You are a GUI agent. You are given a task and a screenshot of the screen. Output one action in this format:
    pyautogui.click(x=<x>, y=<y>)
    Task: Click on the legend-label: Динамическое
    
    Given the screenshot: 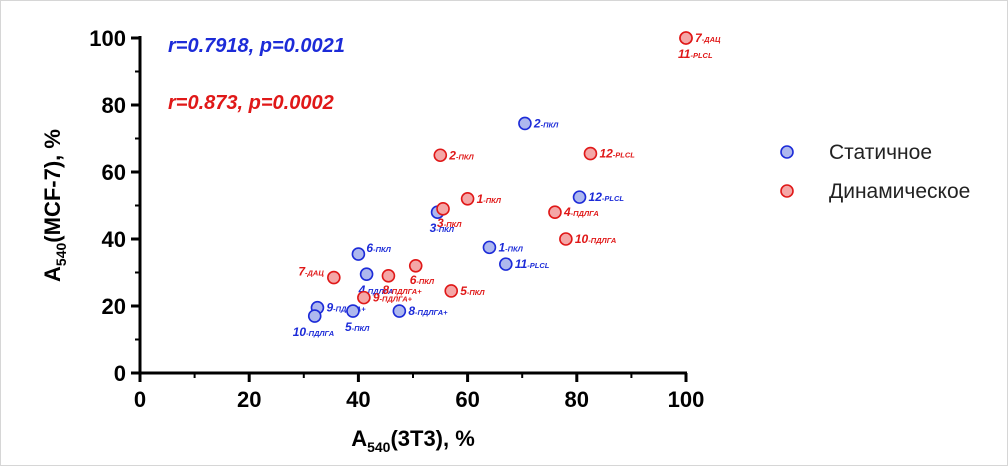 What is the action you would take?
    pyautogui.click(x=899, y=191)
    